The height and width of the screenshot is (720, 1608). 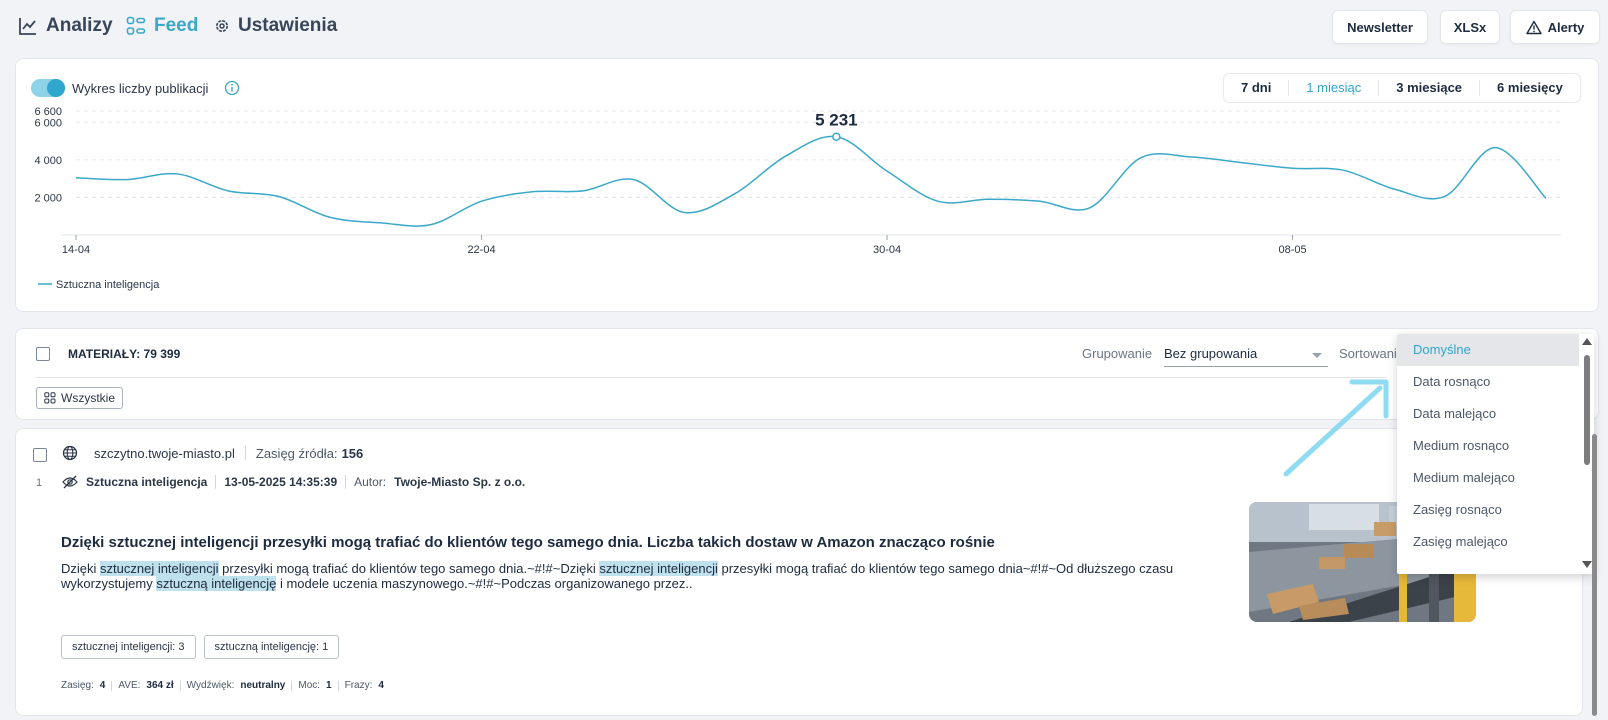 I want to click on article-topic: Sztuczna inteligencja, so click(x=147, y=482).